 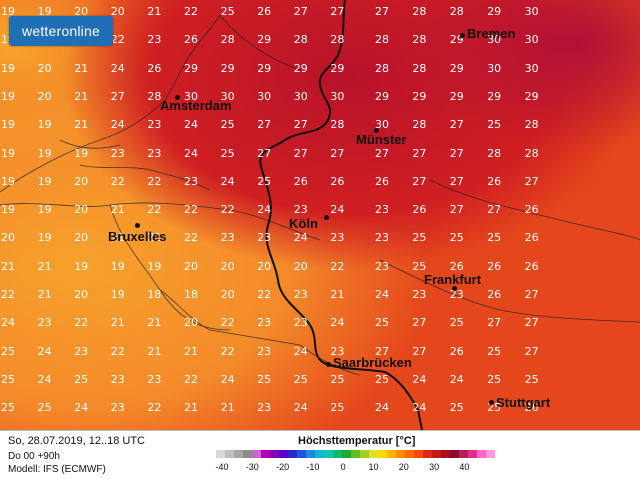 What do you see at coordinates (491, 33) in the screenshot?
I see `city-label: Bremen` at bounding box center [491, 33].